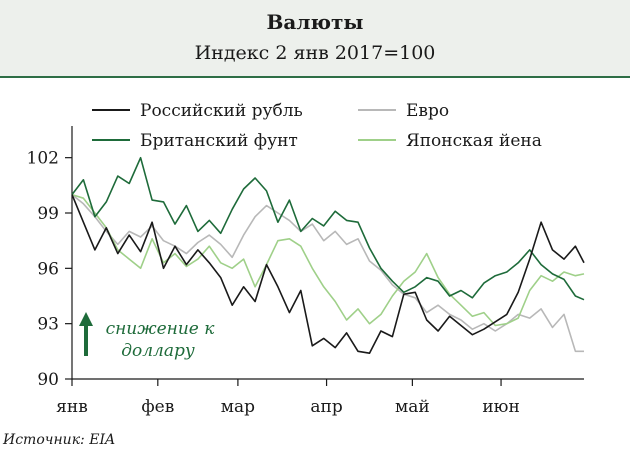  I want to click on y-tick-label: 102, so click(43, 159).